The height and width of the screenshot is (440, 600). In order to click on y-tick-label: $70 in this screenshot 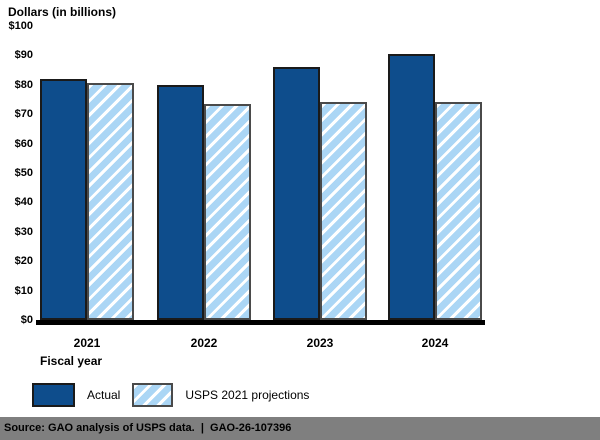, I will do `click(23, 114)`.